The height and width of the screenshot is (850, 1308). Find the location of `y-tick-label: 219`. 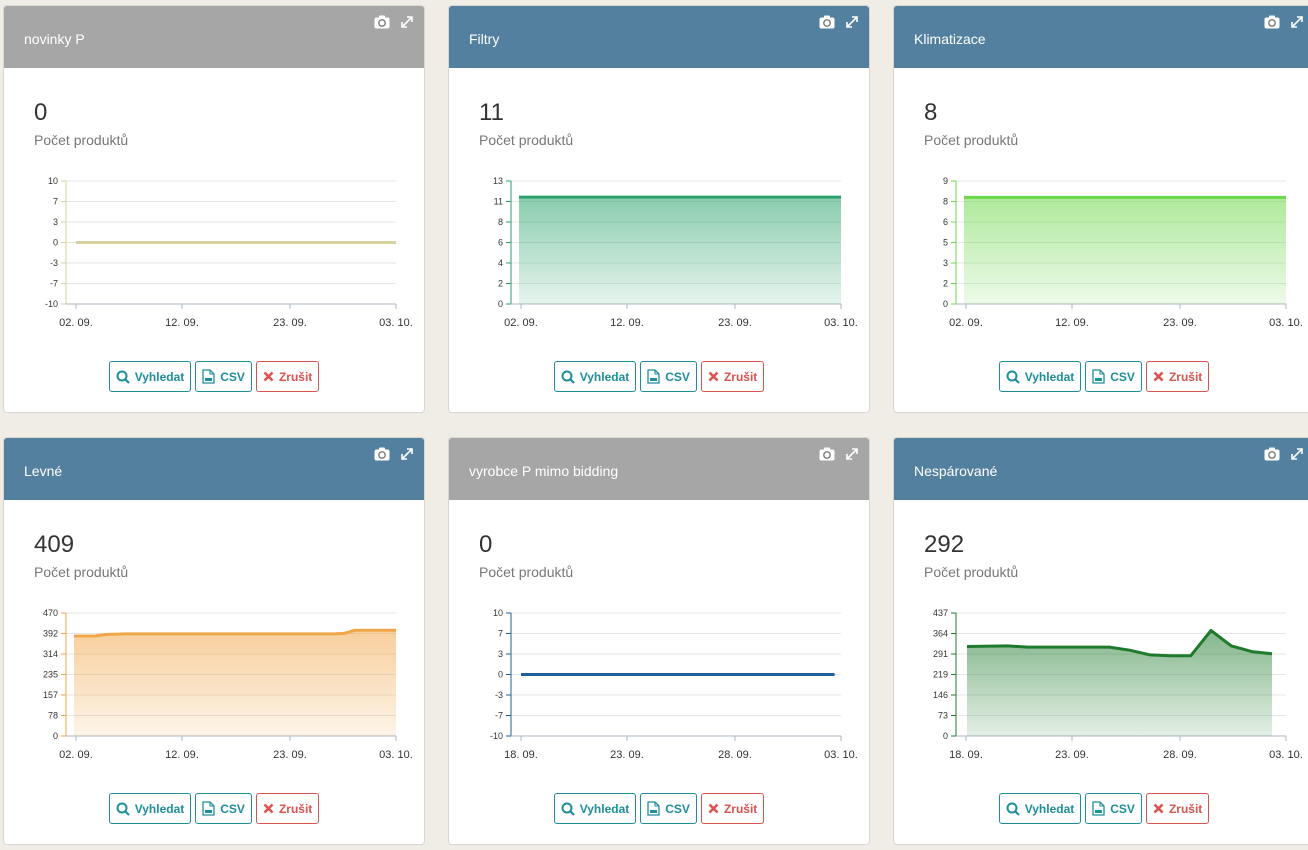

y-tick-label: 219 is located at coordinates (940, 675).